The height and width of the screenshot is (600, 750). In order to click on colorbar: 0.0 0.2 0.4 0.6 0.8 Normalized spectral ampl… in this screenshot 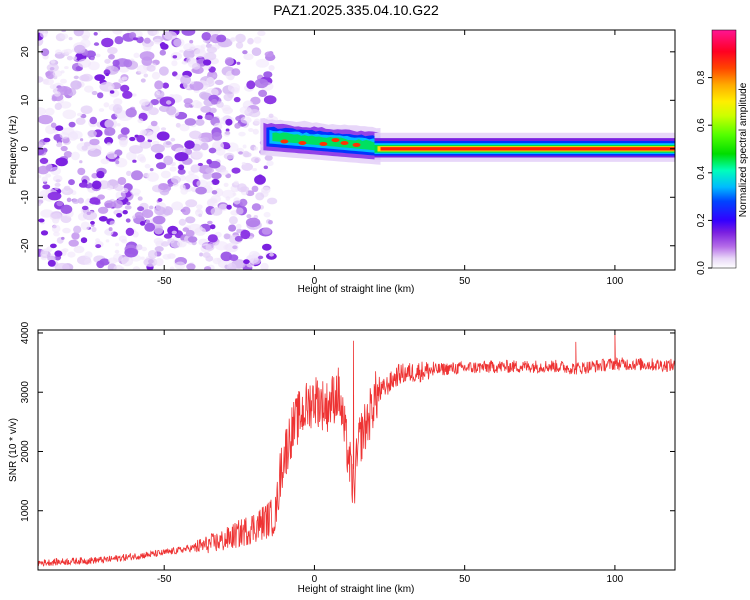, I will do `click(722, 152)`.